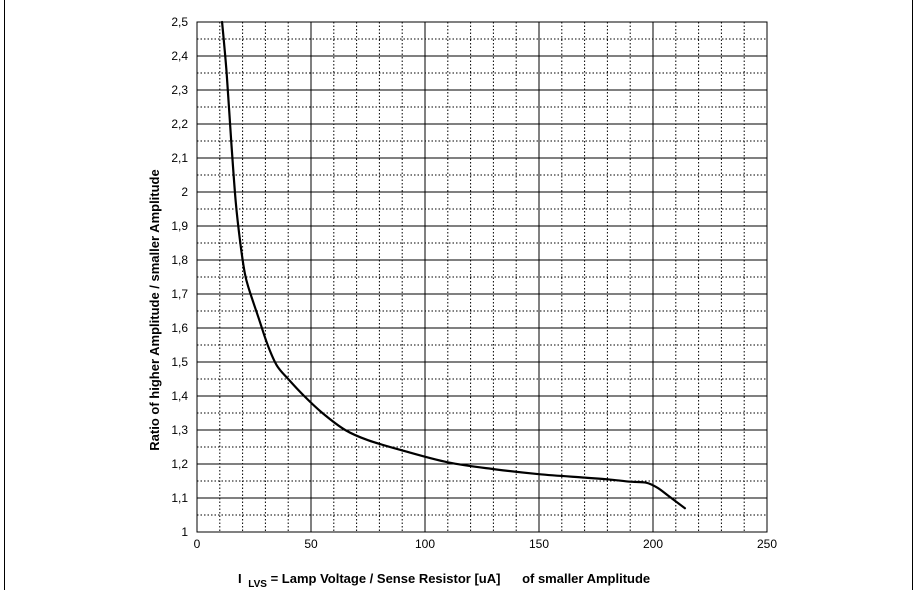 This screenshot has width=919, height=593. What do you see at coordinates (179, 294) in the screenshot?
I see `y-tick-label: 1,7` at bounding box center [179, 294].